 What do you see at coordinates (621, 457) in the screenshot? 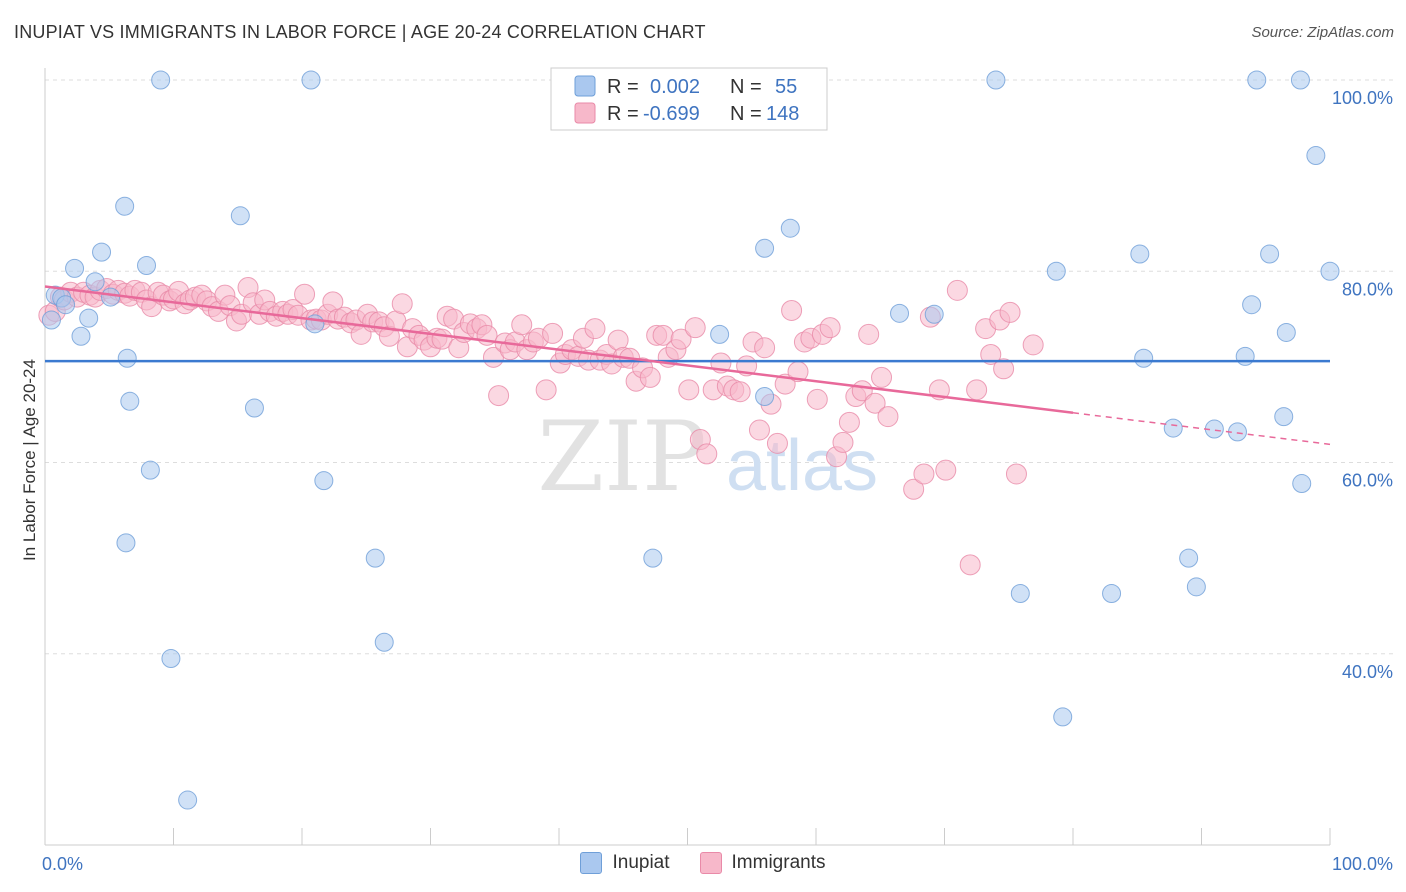
I see `watermark-zip: ZIP` at bounding box center [621, 457].